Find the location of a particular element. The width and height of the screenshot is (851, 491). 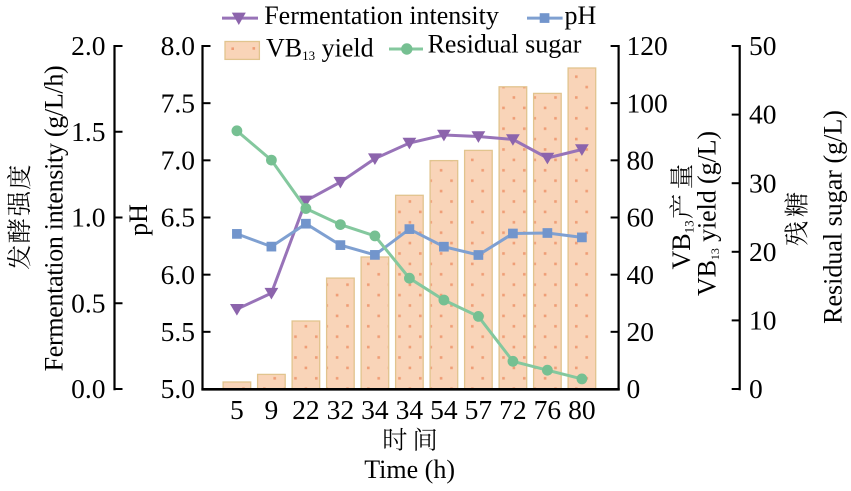

svg-text: 6.5 is located at coordinates (178, 217).